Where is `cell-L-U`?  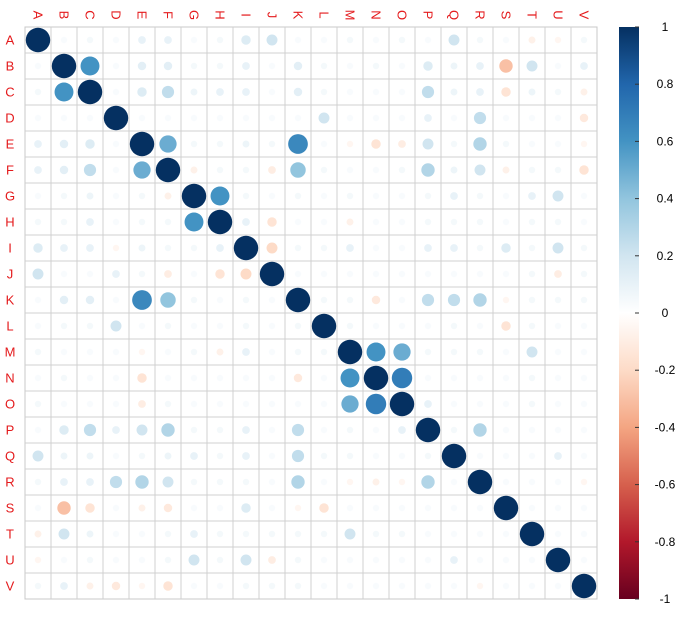
cell-L-U is located at coordinates (558, 326).